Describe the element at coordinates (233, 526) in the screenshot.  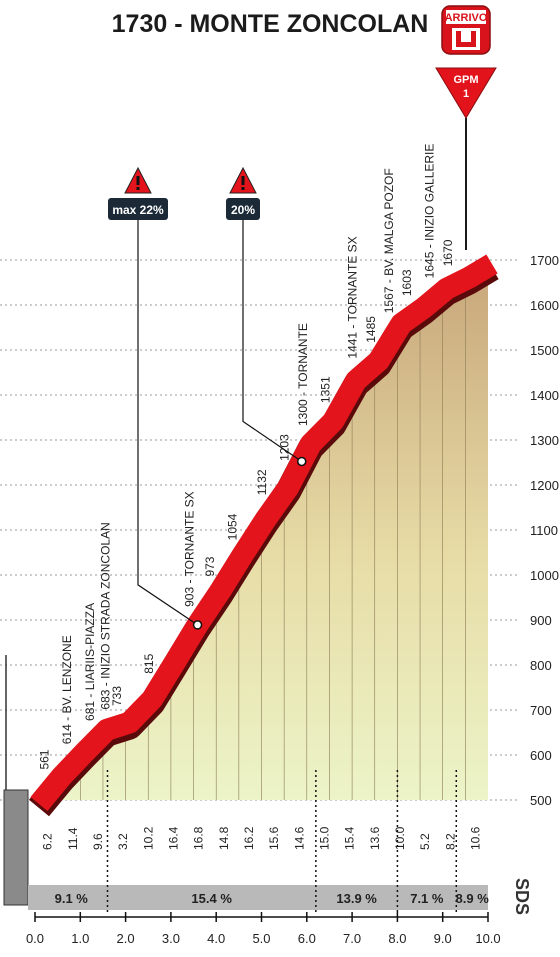
I see `waypoint-label: 1054` at that location.